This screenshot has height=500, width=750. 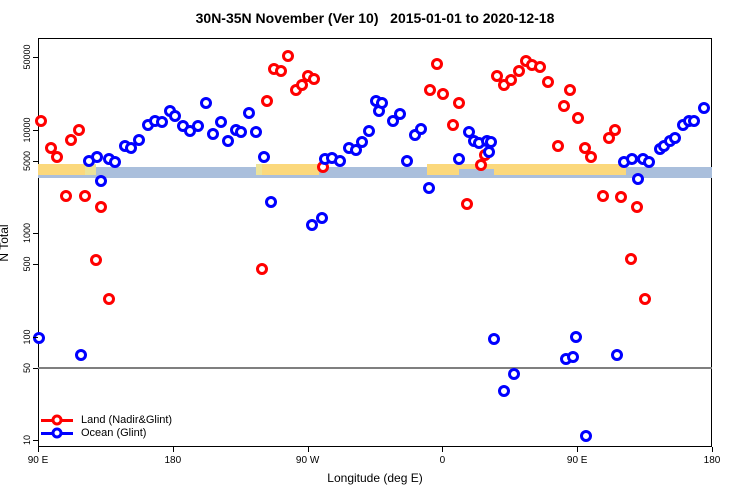 I want to click on legend-label: Land (Nadir&Glint), so click(x=127, y=420).